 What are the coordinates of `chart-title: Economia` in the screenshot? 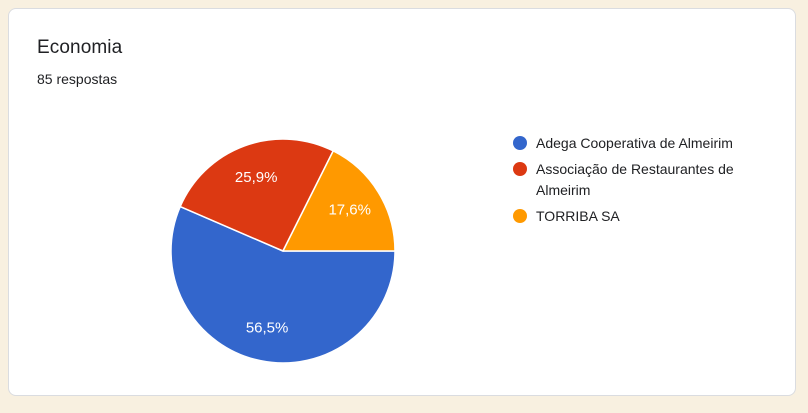 It's located at (80, 47).